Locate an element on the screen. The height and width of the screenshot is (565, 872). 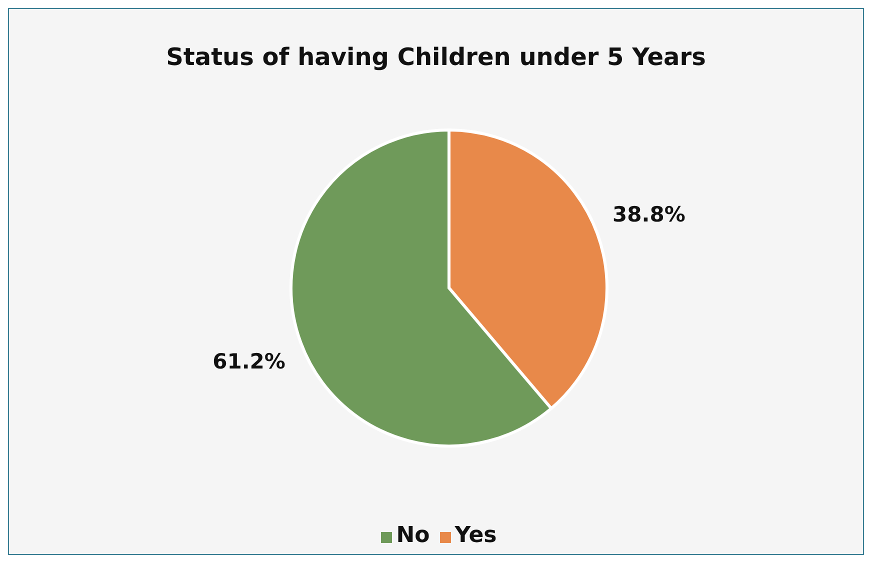
legend-label: Yes is located at coordinates (475, 535).